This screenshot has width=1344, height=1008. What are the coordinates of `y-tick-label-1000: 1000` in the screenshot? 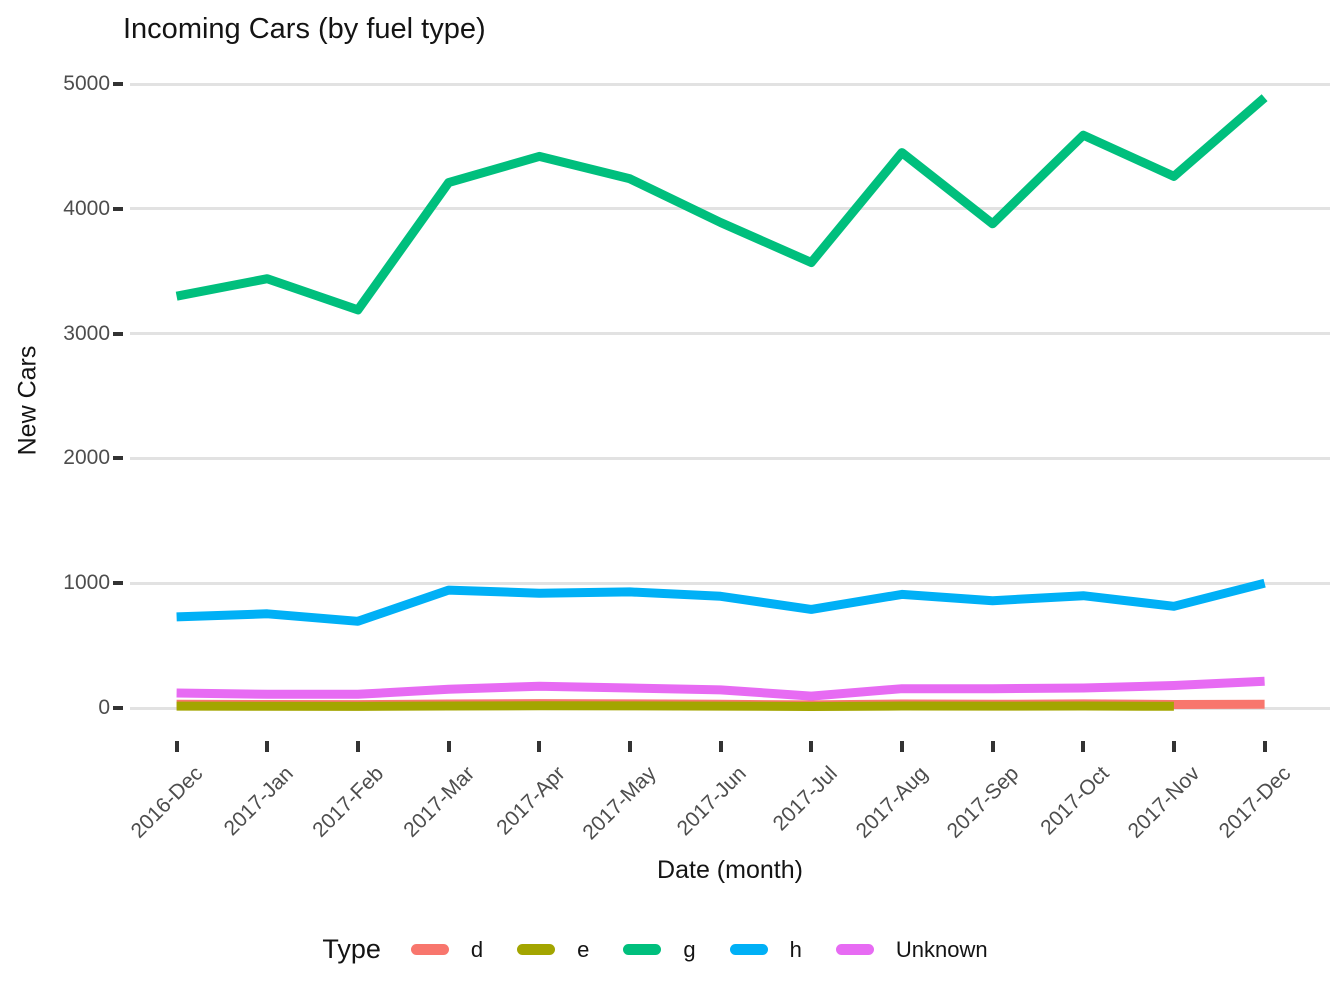 It's located at (86, 583).